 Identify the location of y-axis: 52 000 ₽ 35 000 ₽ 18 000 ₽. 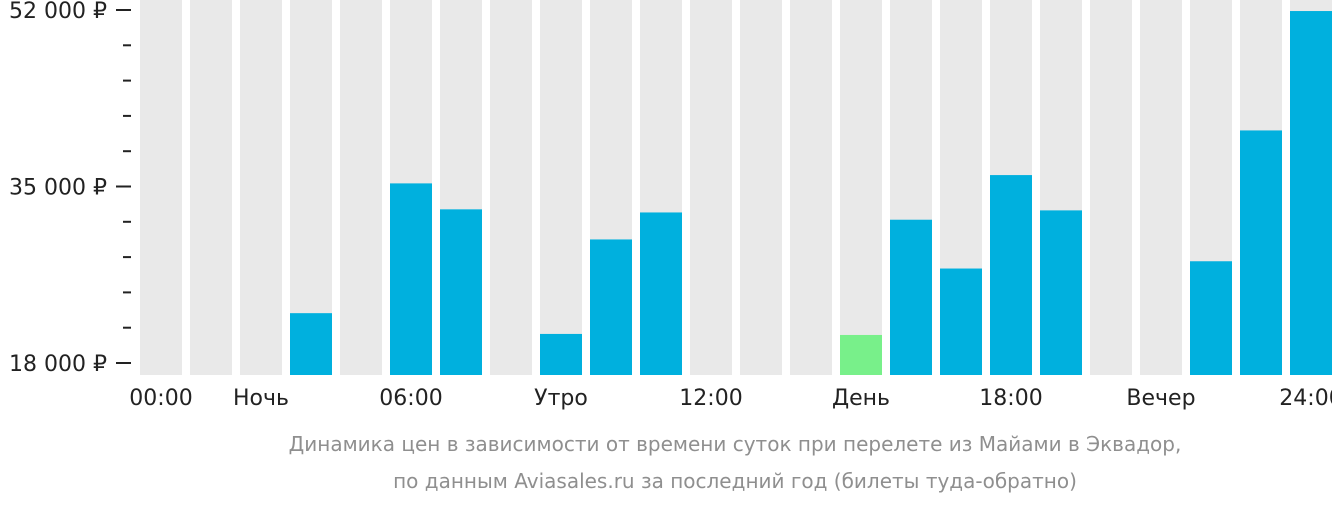
(70, 188).